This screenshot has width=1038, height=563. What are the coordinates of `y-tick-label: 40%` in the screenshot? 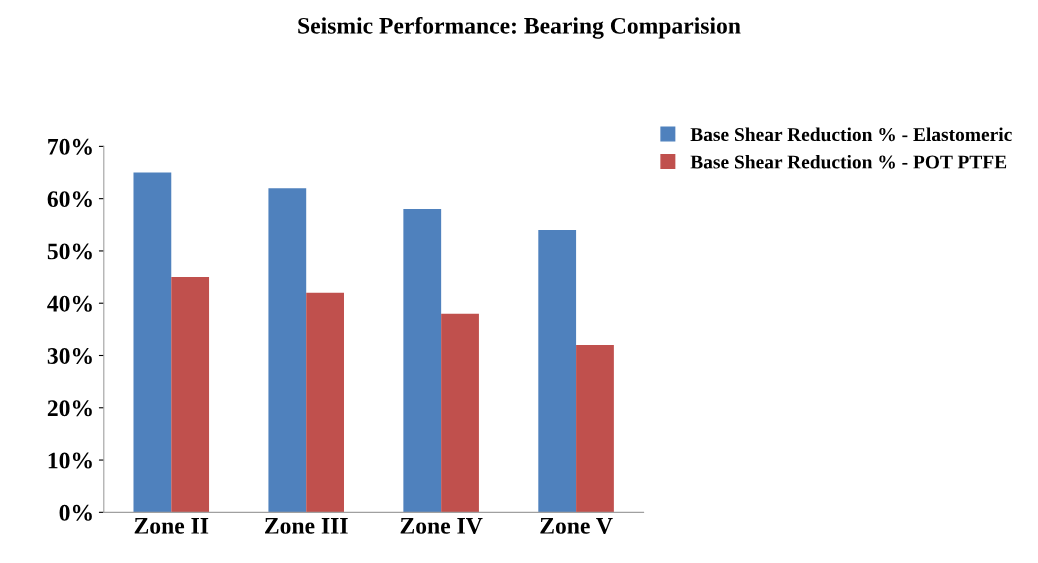 It's located at (69, 303).